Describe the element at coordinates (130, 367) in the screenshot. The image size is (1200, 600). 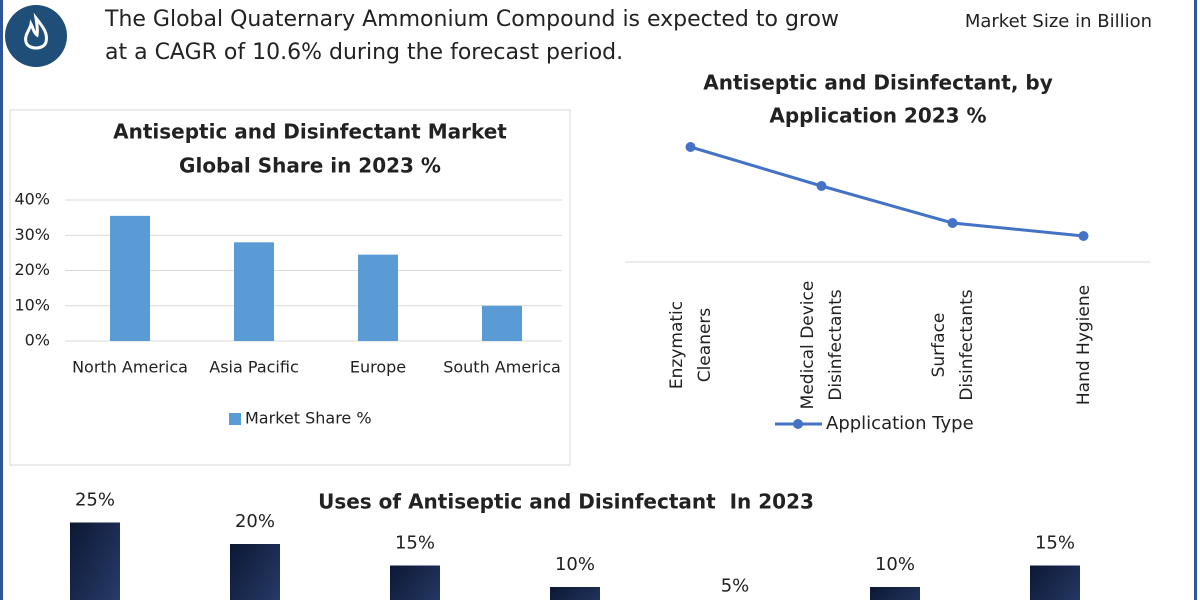
I see `x-tick-label: North America` at that location.